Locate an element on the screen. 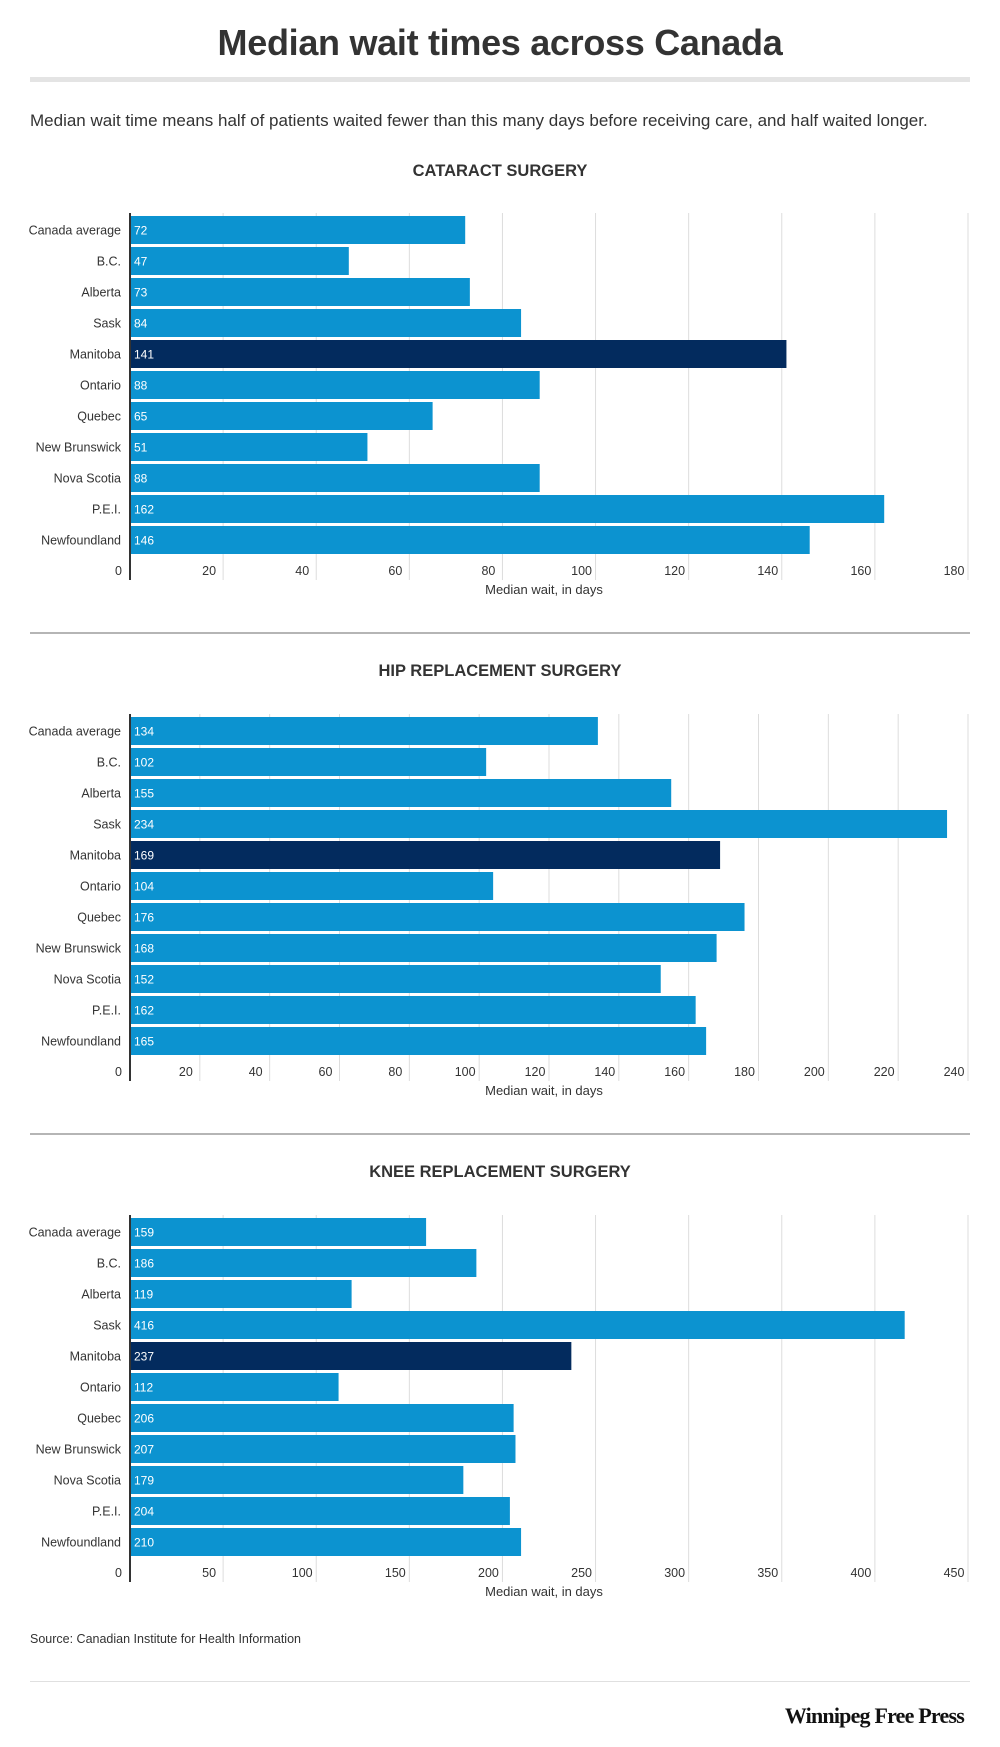  data-label: 206 is located at coordinates (144, 1419).